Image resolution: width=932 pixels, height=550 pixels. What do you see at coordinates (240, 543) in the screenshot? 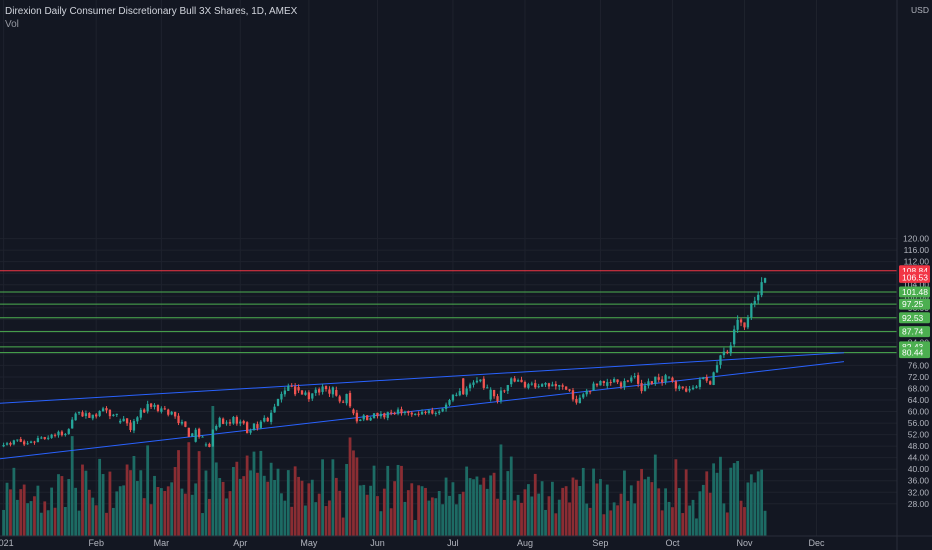
I see `time-tick-label: Apr` at bounding box center [240, 543].